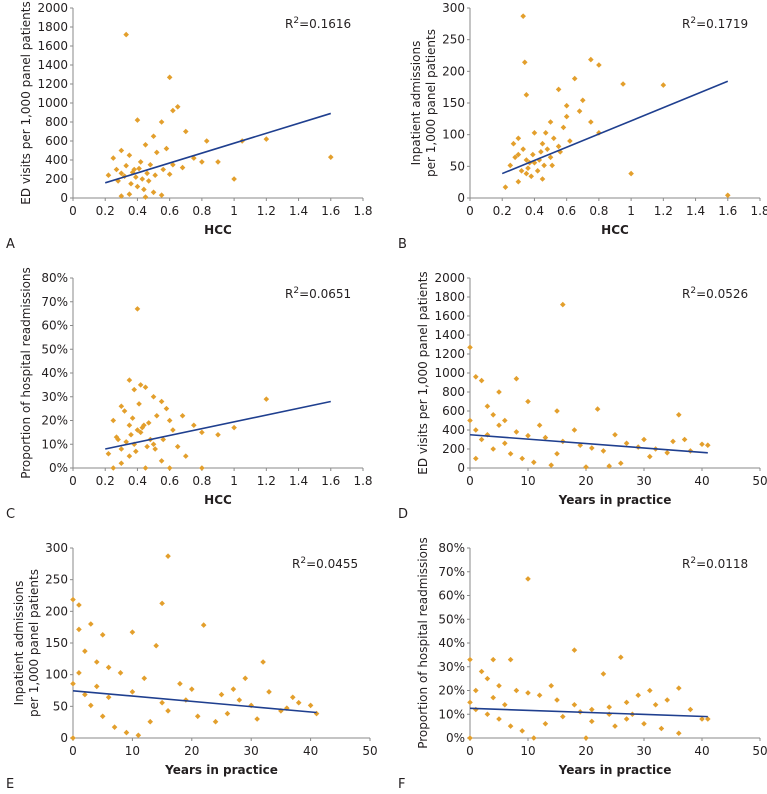 The height and width of the screenshot is (794, 767). What do you see at coordinates (54, 373) in the screenshot?
I see `y-tick-label: 40%` at bounding box center [54, 373].